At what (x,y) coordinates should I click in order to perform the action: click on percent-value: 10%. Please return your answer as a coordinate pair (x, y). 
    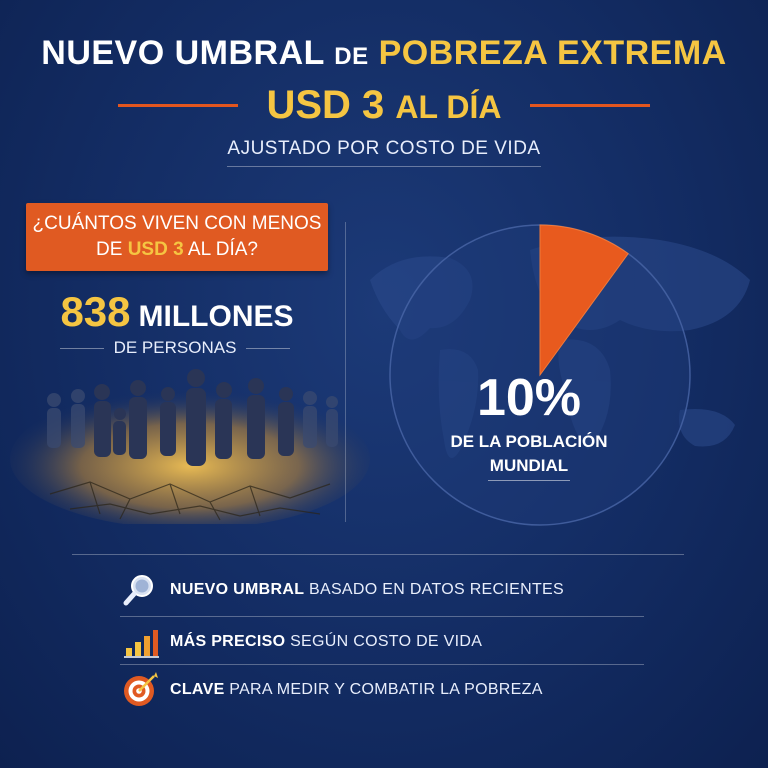
    Looking at the image, I should click on (529, 398).